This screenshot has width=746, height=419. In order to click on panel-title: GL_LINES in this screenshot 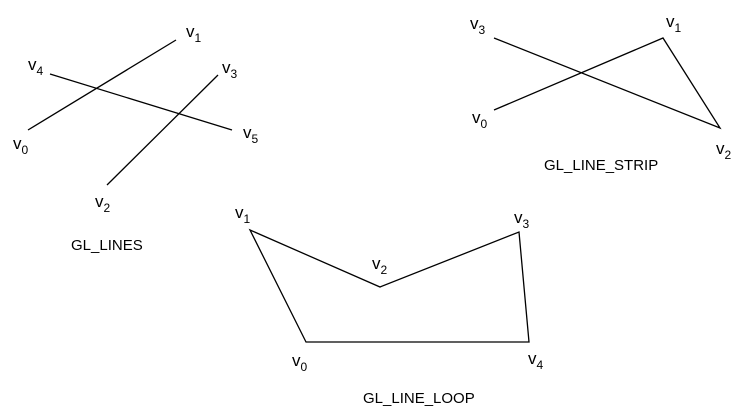, I will do `click(107, 245)`.